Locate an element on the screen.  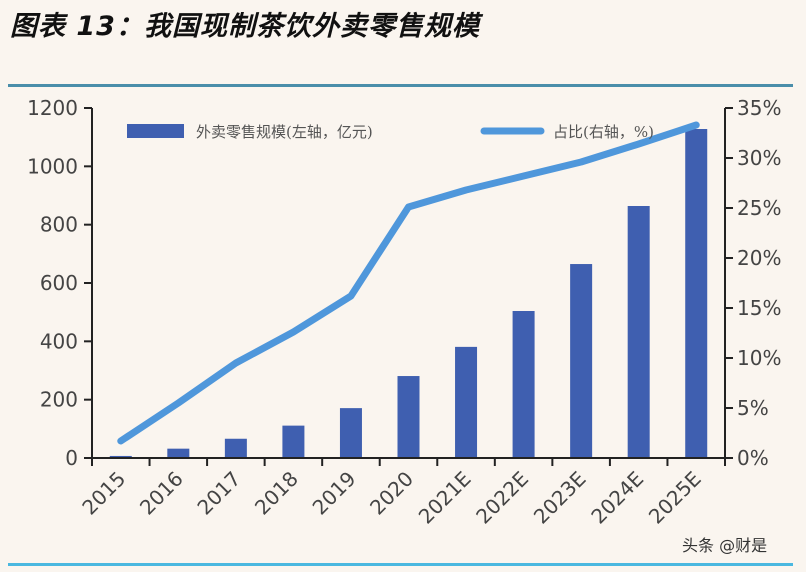
legend-line-label: 占比(右轴，%) is located at coordinates (603, 132).